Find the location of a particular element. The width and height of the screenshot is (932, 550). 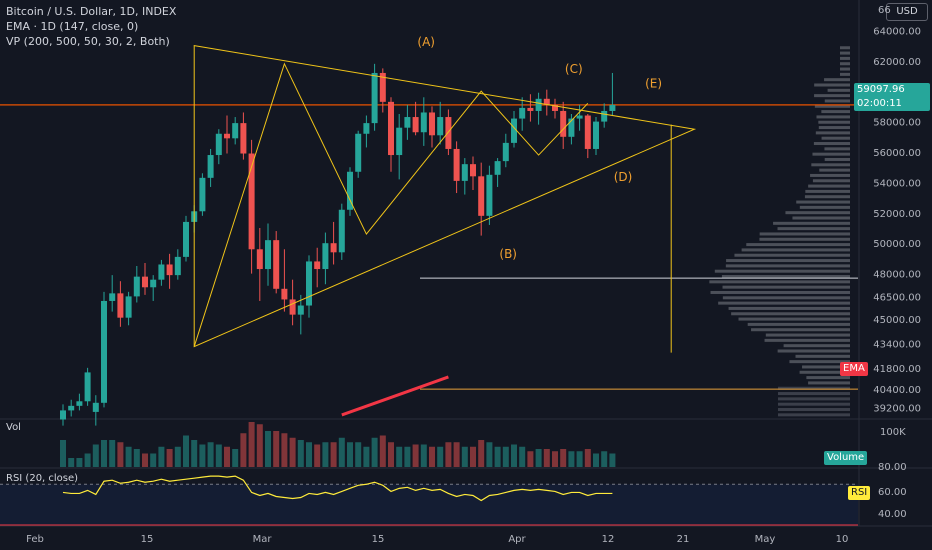

price-tick-label: 62000.00 is located at coordinates (897, 62).